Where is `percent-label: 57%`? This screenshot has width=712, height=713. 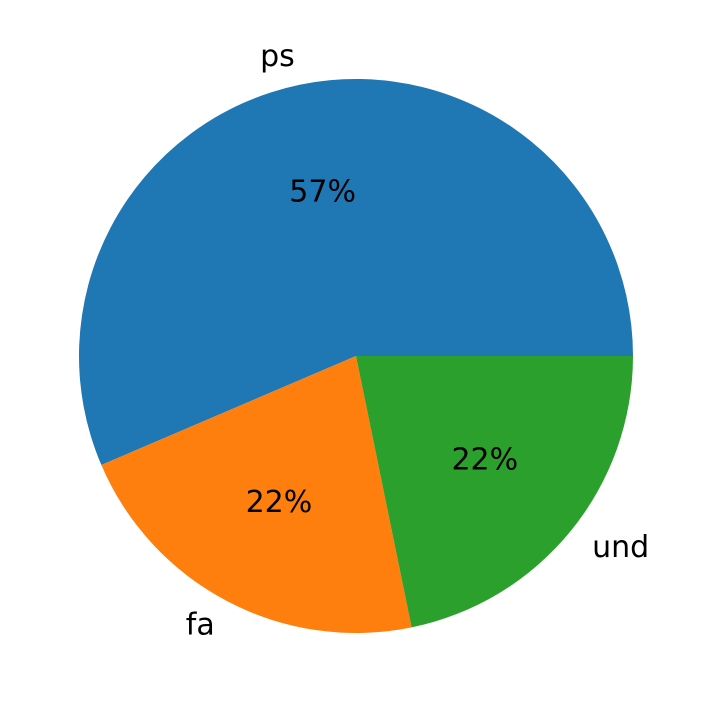
percent-label: 57% is located at coordinates (322, 192).